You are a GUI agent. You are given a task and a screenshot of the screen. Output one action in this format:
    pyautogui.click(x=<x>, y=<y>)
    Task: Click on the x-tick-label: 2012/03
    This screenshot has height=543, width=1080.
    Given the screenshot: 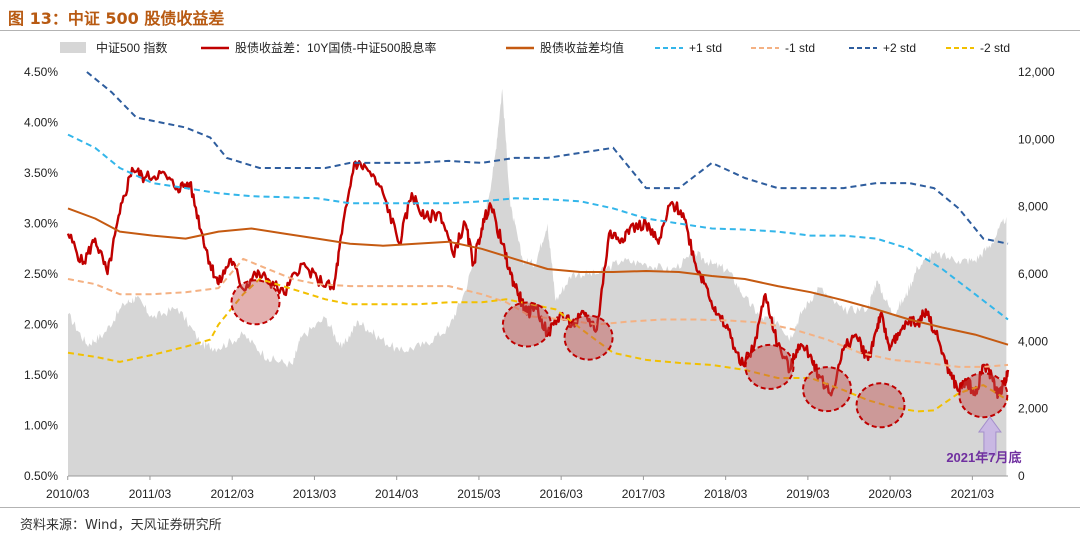 What is the action you would take?
    pyautogui.click(x=233, y=494)
    